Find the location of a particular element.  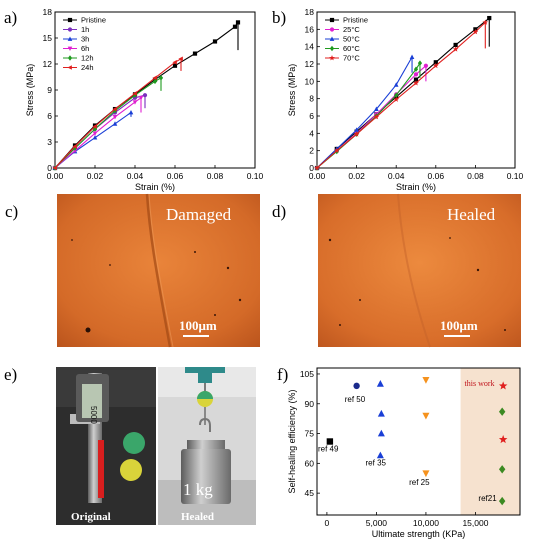

x-axis-label: Ultimate strength (KPa) is located at coordinates (419, 534).